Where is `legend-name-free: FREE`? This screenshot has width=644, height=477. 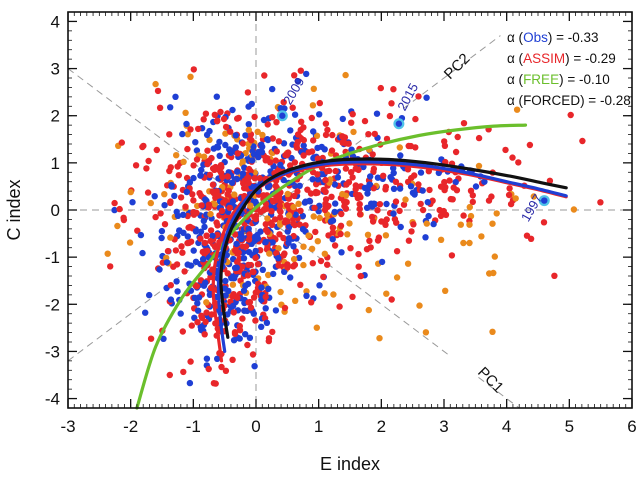
legend-name-free: FREE is located at coordinates (541, 79).